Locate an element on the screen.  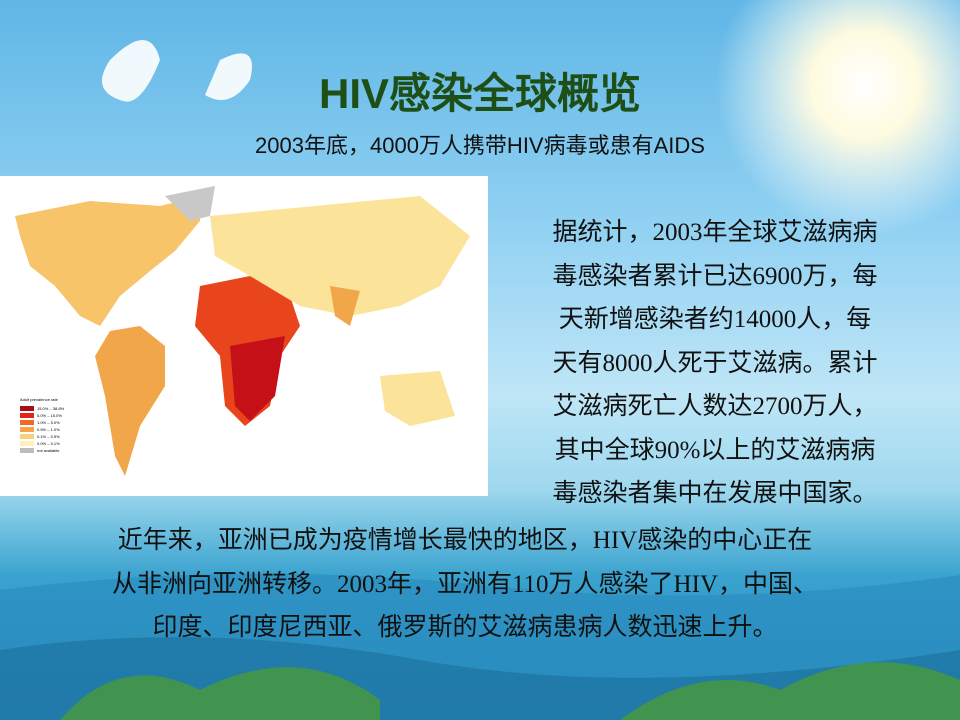
text-line: 其中全球90%以上的艾滋病病 is located at coordinates (715, 450).